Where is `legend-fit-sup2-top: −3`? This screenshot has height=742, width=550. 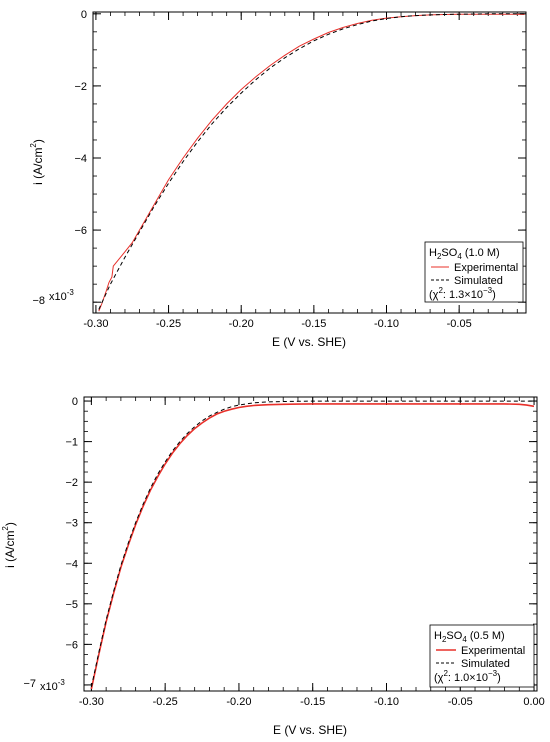
legend-fit-sup2-top: −3 is located at coordinates (488, 290).